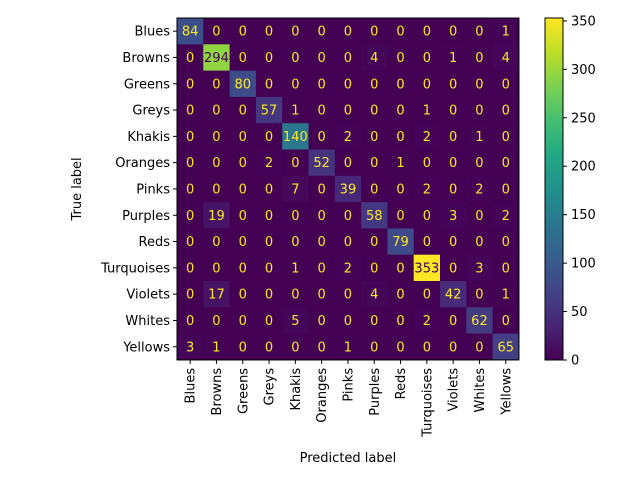 The height and width of the screenshot is (480, 640). Describe the element at coordinates (454, 390) in the screenshot. I see `x-tick-label: Violets` at that location.